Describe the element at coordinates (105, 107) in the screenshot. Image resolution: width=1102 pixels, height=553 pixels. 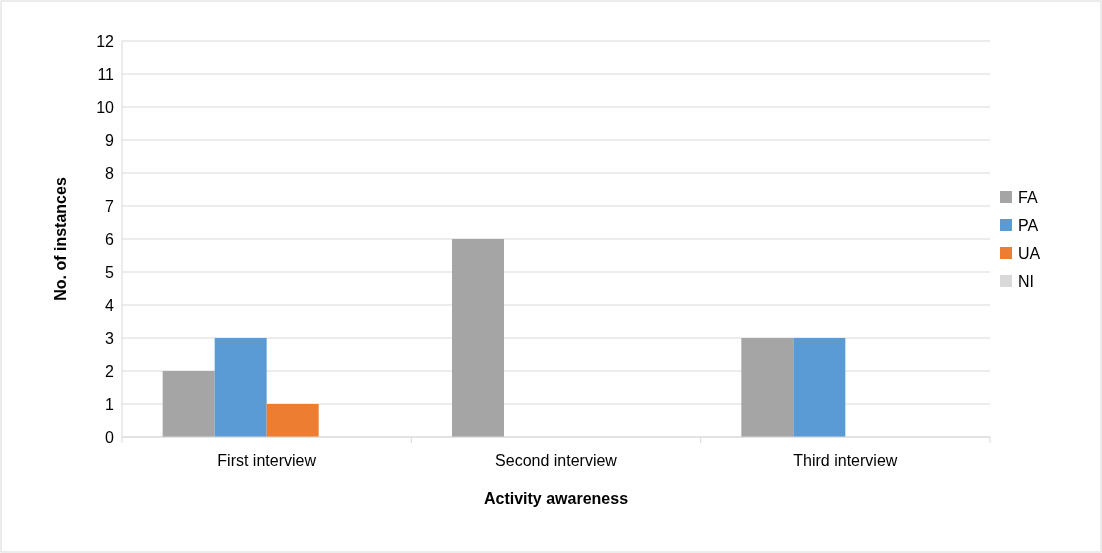
I see `y-tick-label: 10` at that location.